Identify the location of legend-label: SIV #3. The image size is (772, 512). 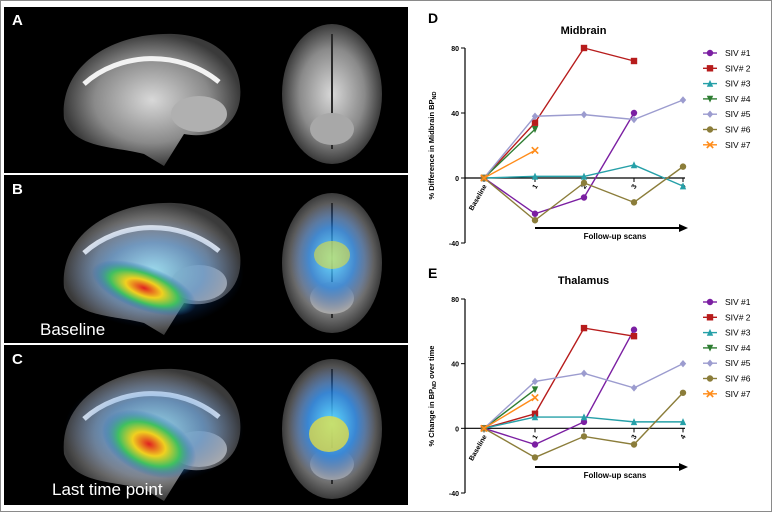
(738, 333).